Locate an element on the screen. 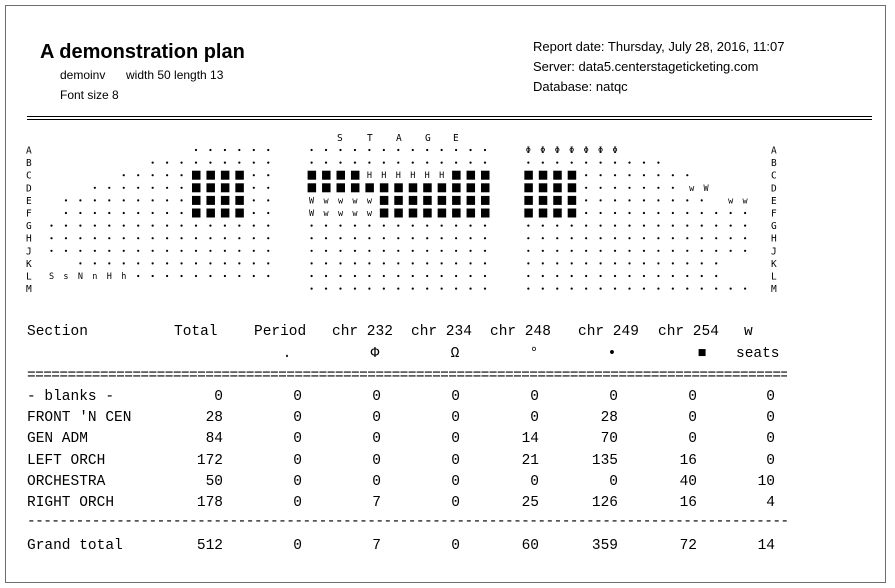  value-cell: 178 is located at coordinates (209, 503).